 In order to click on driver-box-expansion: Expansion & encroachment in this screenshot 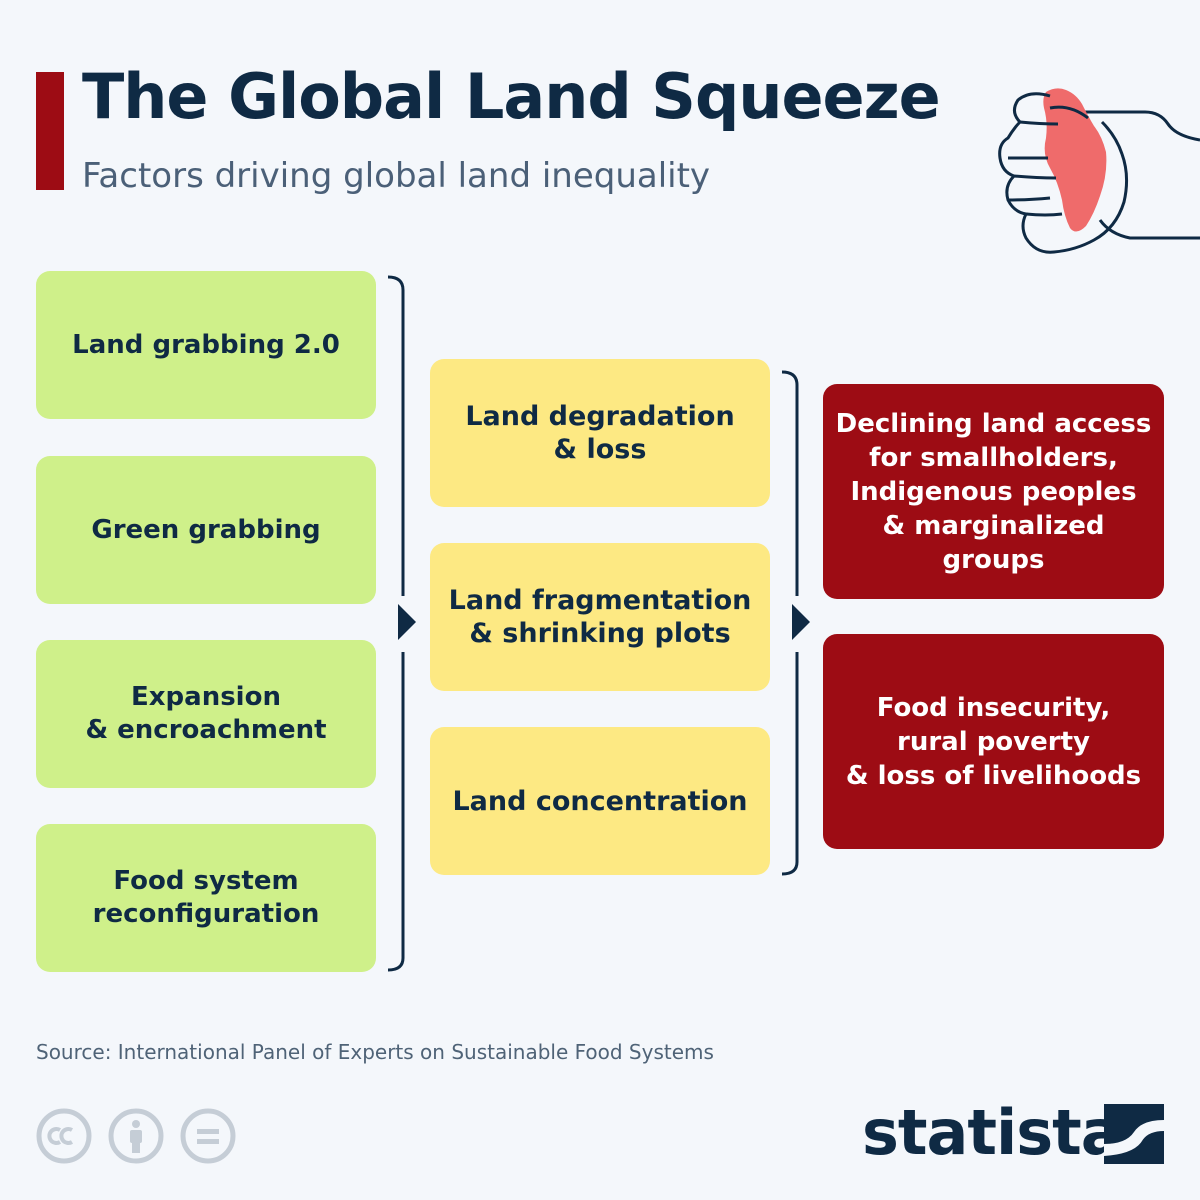, I will do `click(206, 714)`.